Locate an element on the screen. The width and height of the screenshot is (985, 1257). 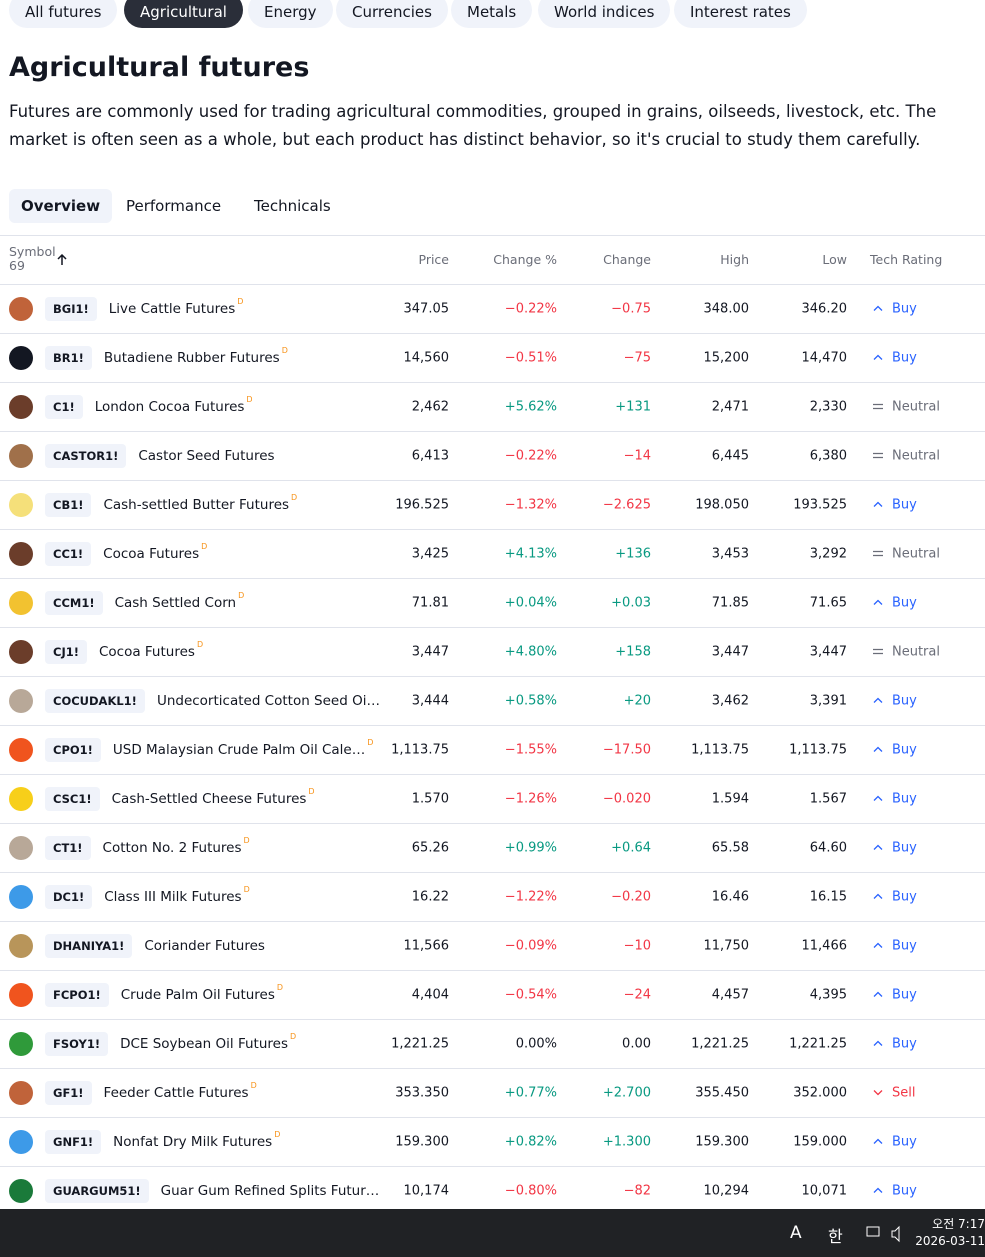
instrument-name: London Cocoa Futures is located at coordinates (169, 407).